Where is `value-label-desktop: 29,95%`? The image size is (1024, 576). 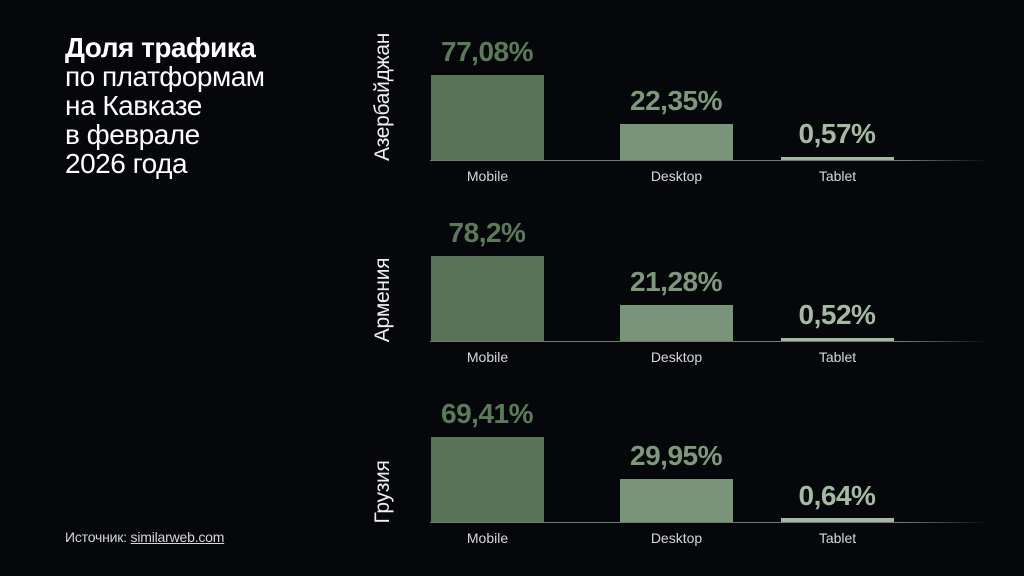 value-label-desktop: 29,95% is located at coordinates (676, 455).